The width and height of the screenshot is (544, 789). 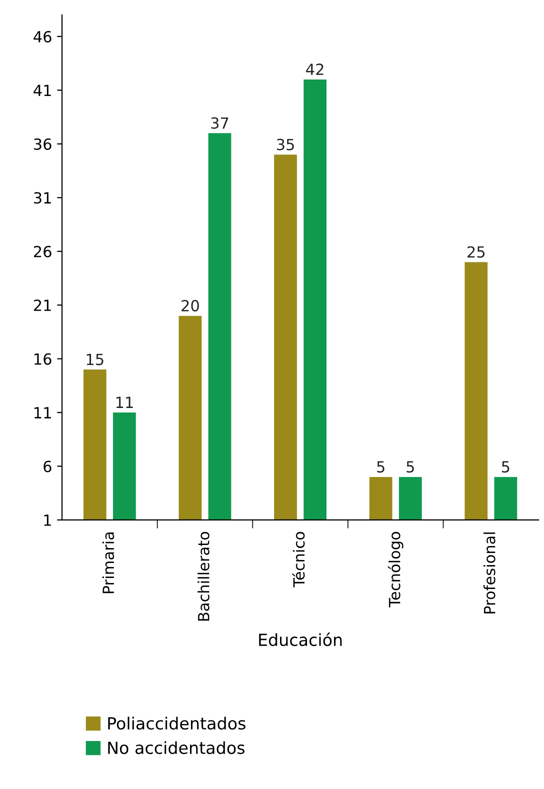 I want to click on y-tick-label: 1, so click(x=47, y=520).